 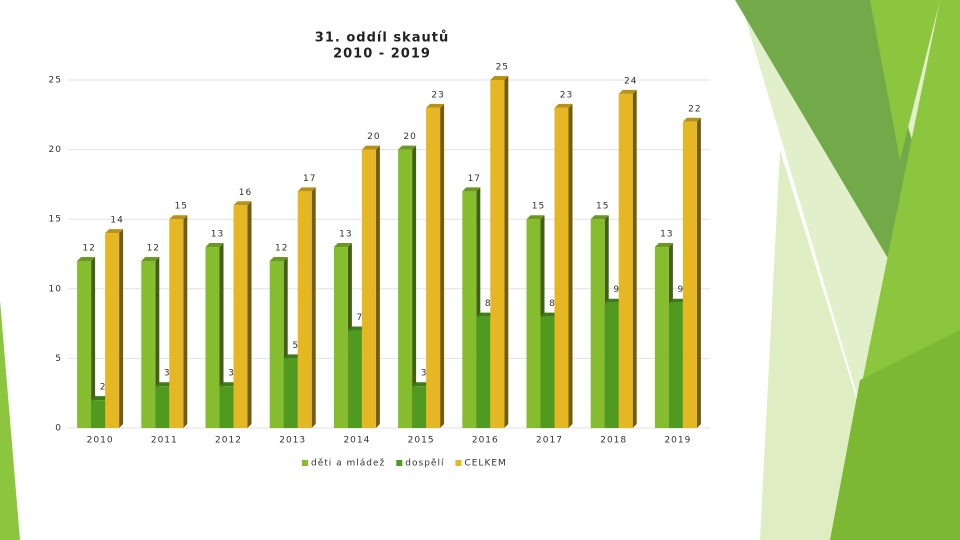 What do you see at coordinates (55, 150) in the screenshot?
I see `y-tick-label: 20` at bounding box center [55, 150].